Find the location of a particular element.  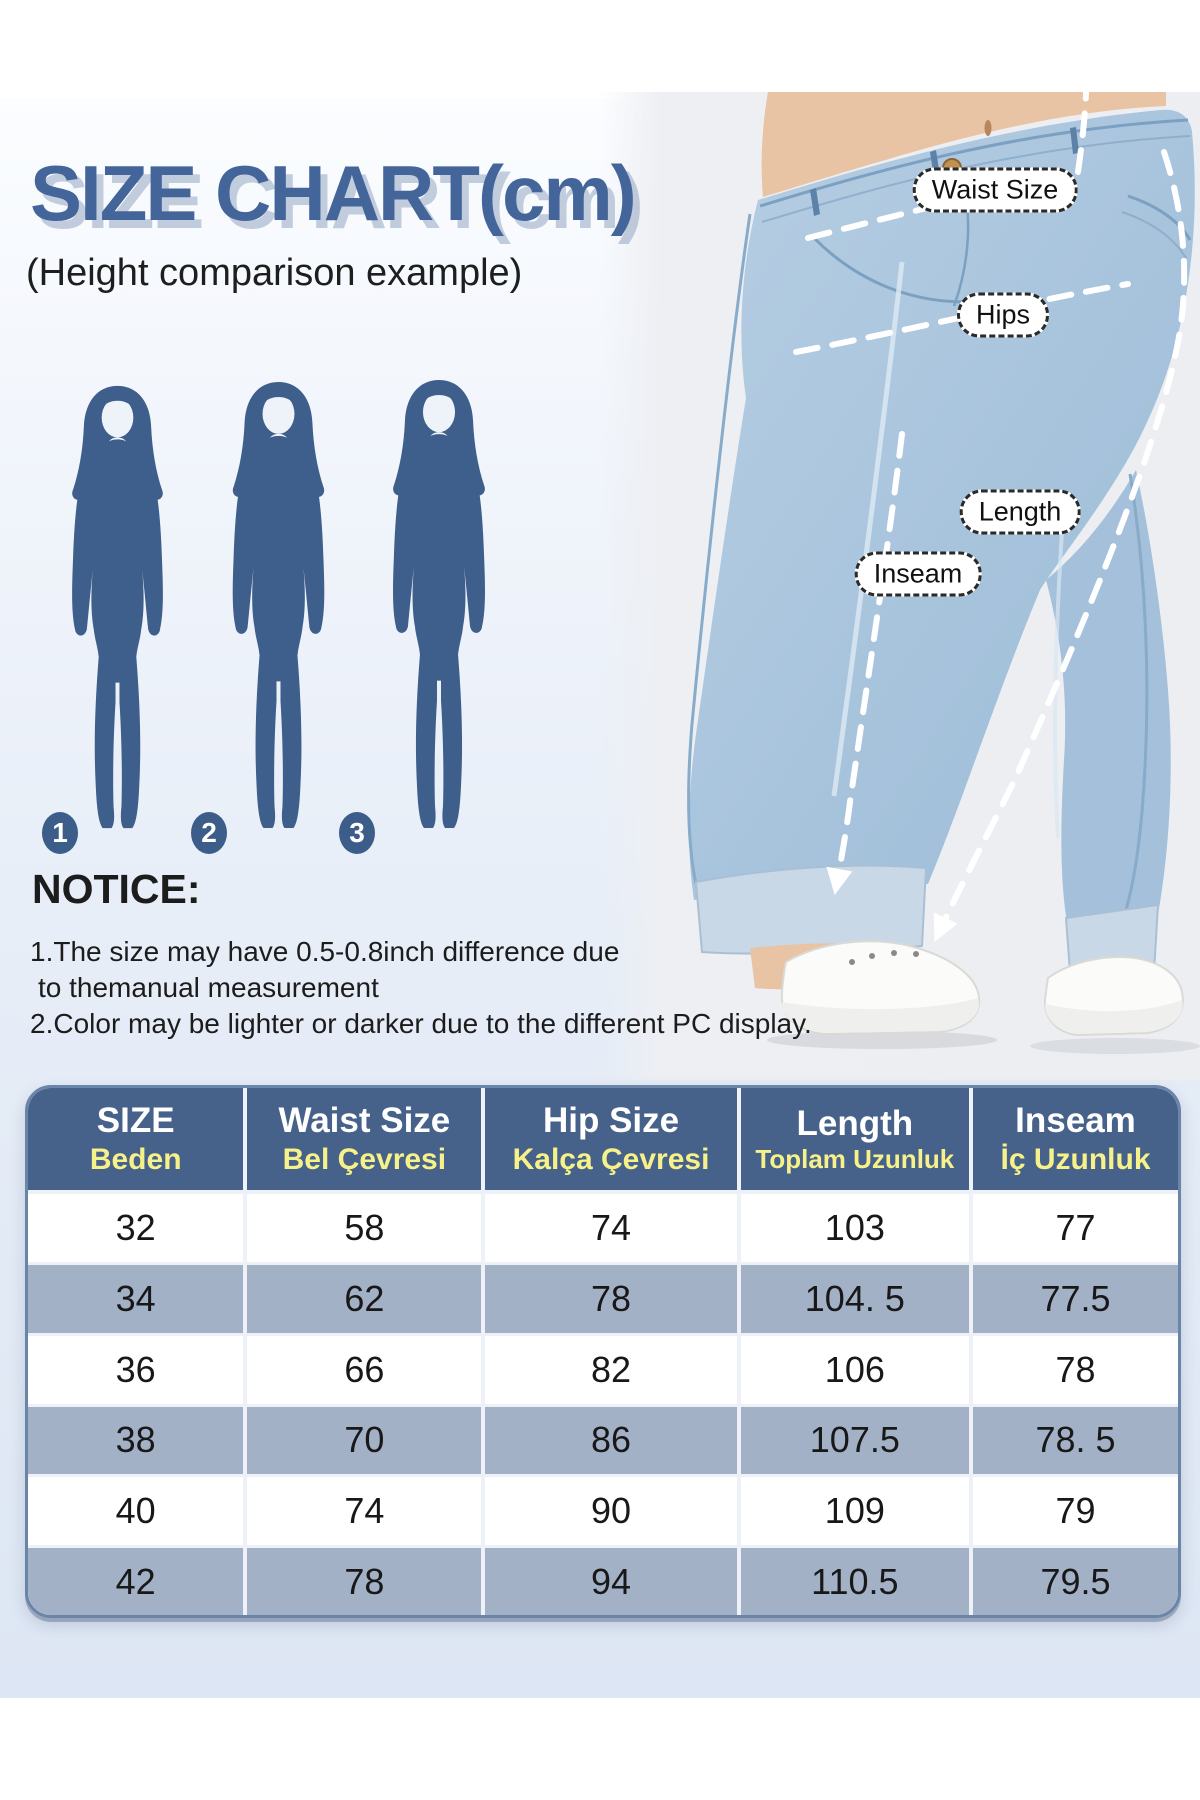

table-row-2: 36 66 82 106 78 is located at coordinates (603, 1368).